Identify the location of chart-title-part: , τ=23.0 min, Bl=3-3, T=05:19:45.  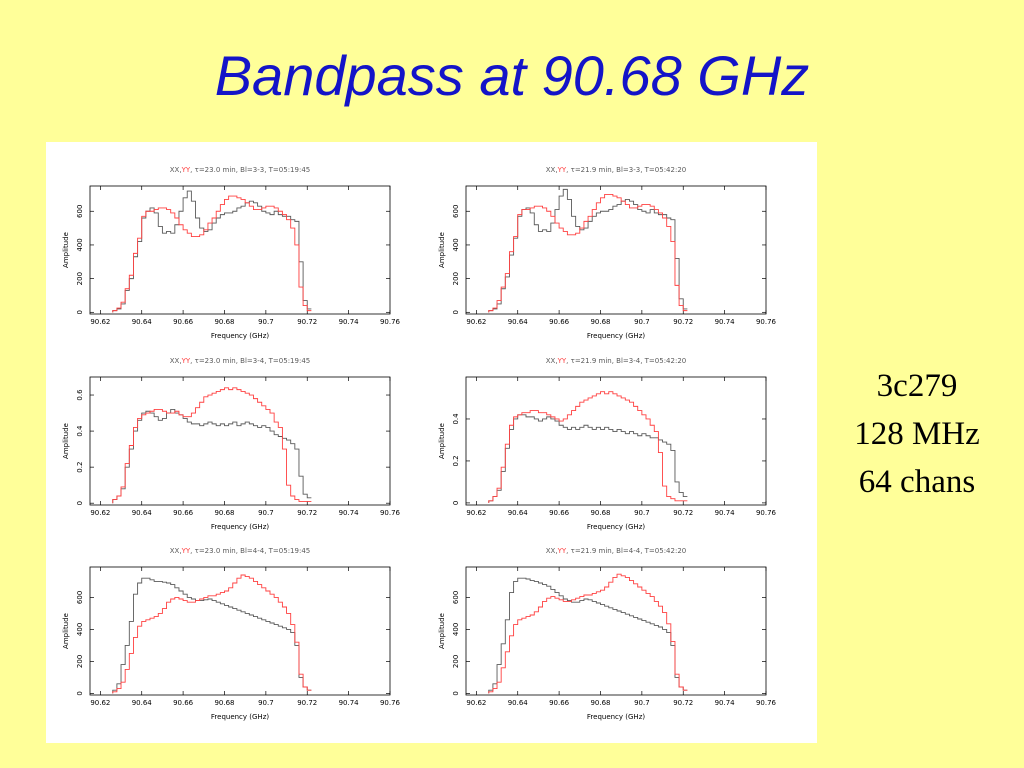
(250, 170).